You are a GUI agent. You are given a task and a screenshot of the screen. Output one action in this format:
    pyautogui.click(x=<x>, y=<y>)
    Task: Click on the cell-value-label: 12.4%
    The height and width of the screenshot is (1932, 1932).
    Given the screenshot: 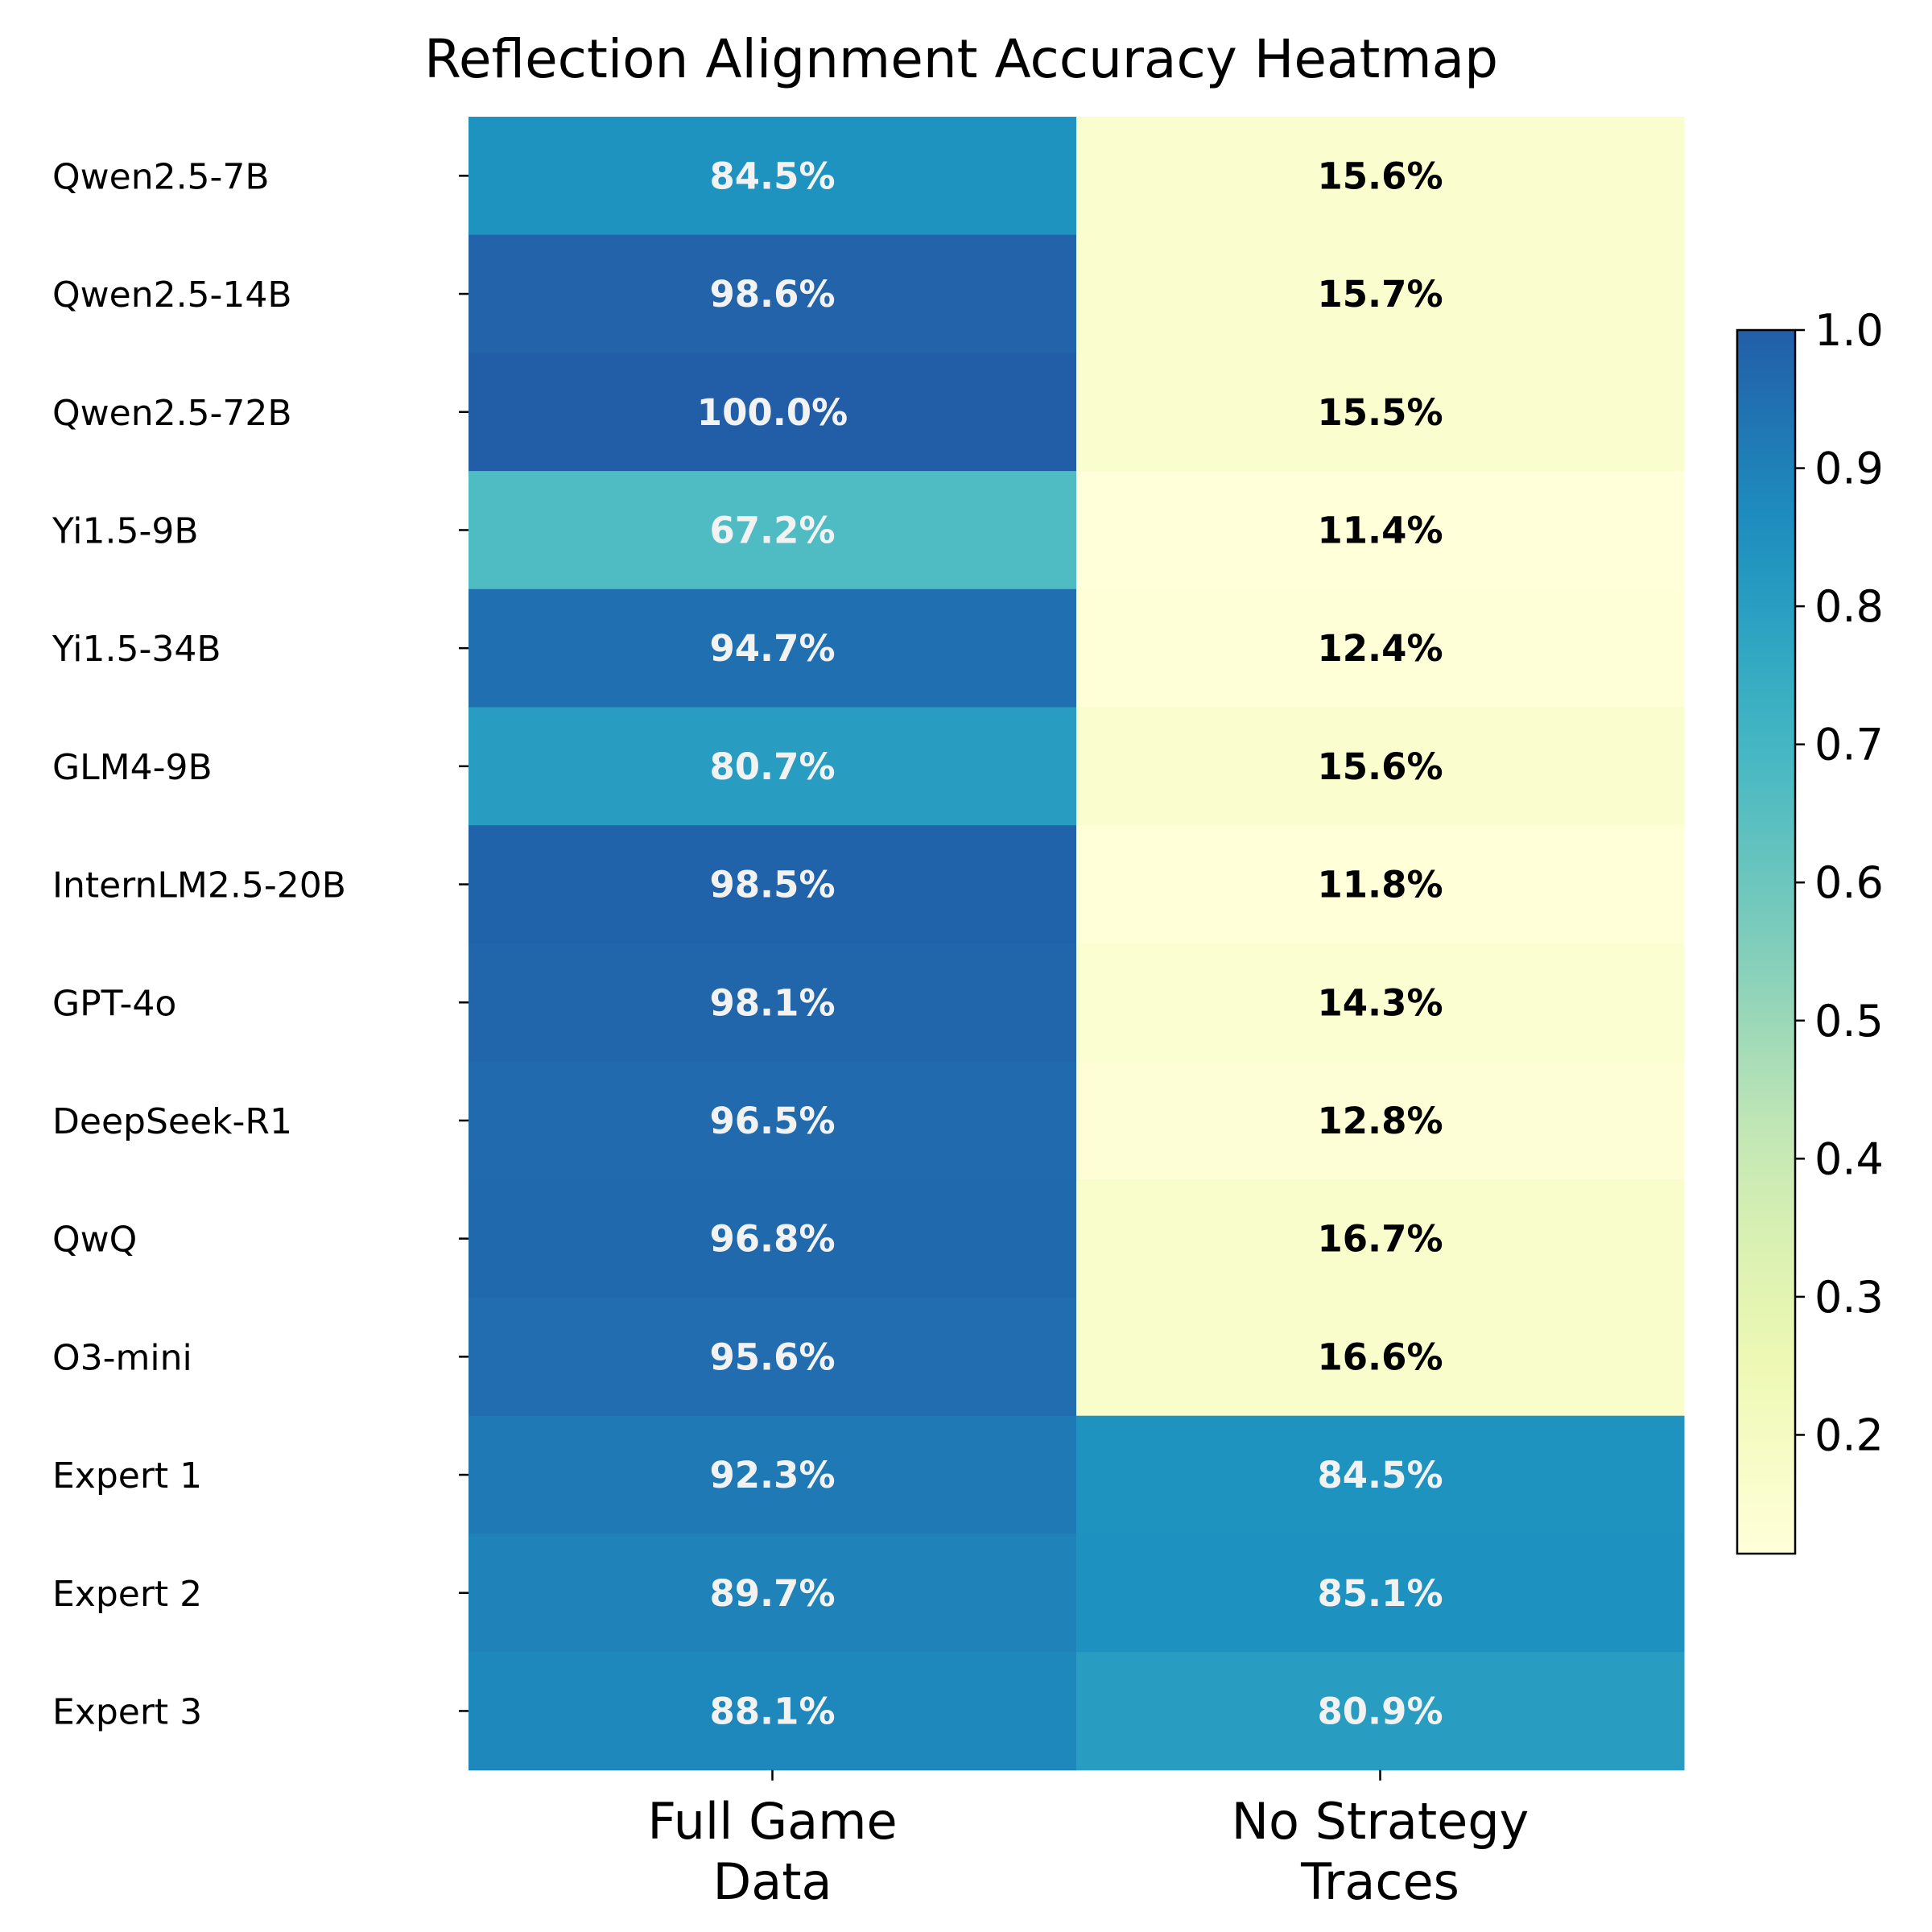 What is the action you would take?
    pyautogui.click(x=1380, y=648)
    